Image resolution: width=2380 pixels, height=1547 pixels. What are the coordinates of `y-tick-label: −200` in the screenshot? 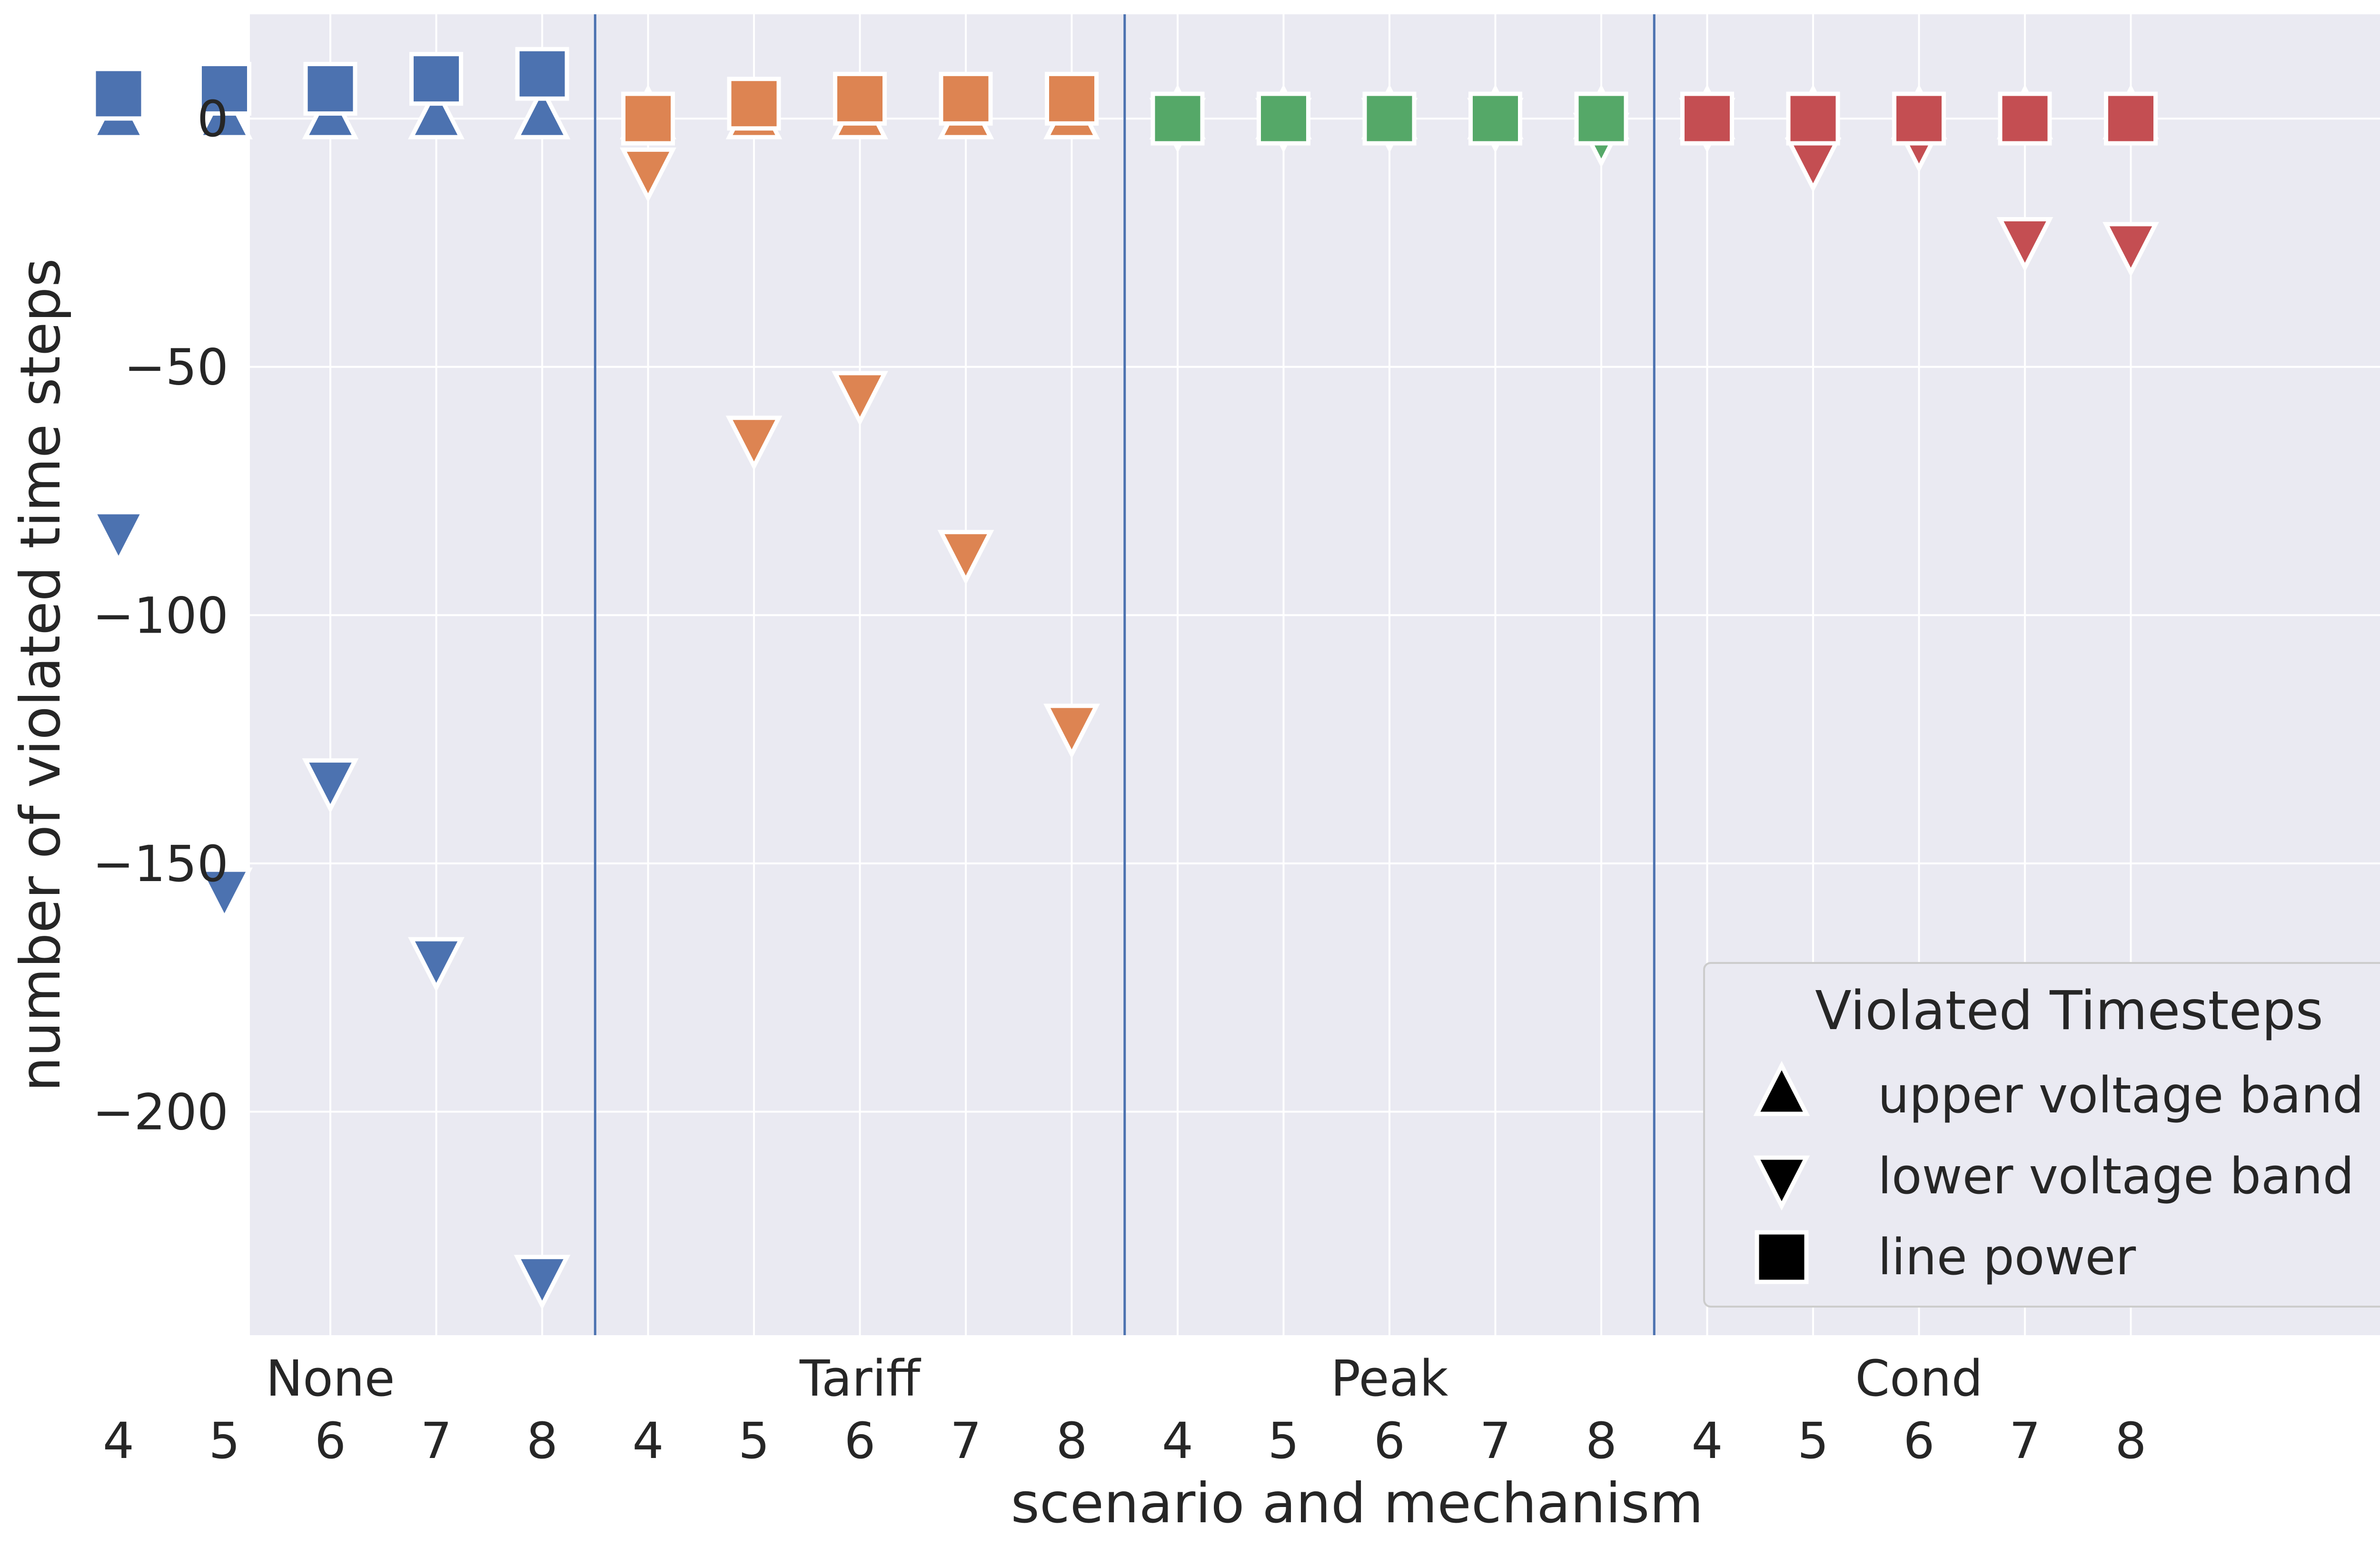 It's located at (160, 1112).